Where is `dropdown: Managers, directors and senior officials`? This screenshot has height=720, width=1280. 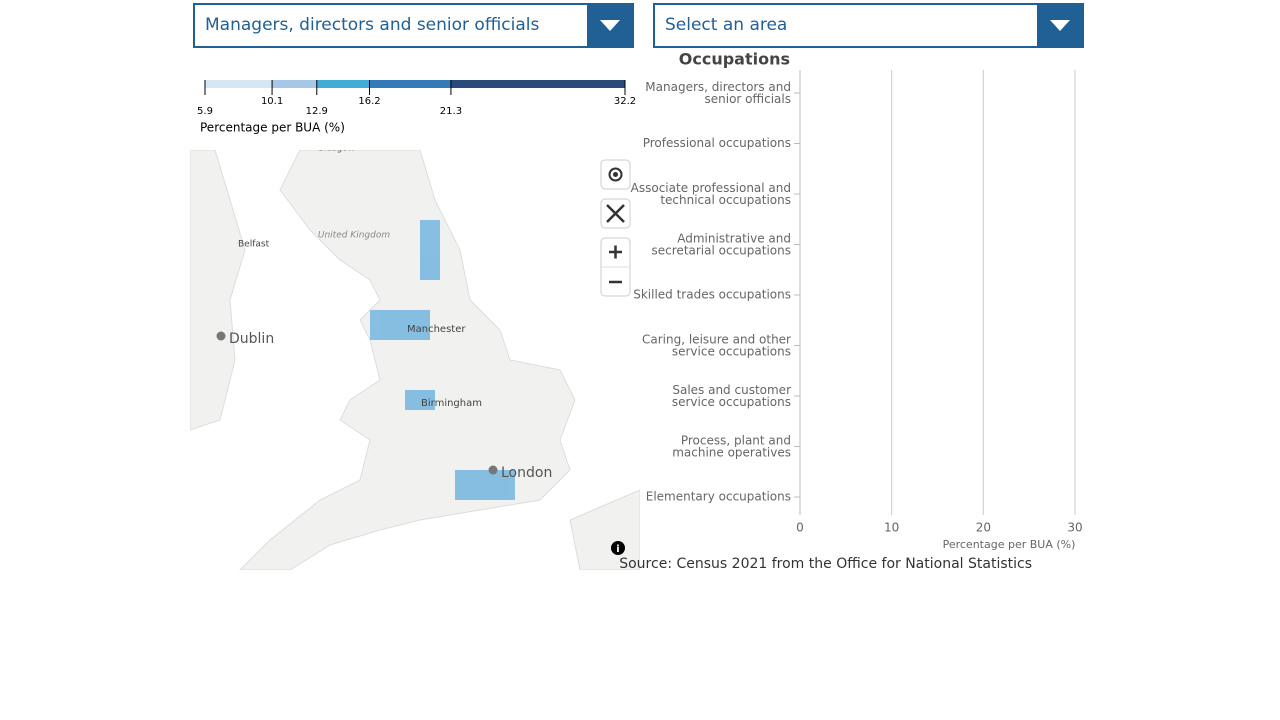
dropdown: Managers, directors and senior officials is located at coordinates (413, 25).